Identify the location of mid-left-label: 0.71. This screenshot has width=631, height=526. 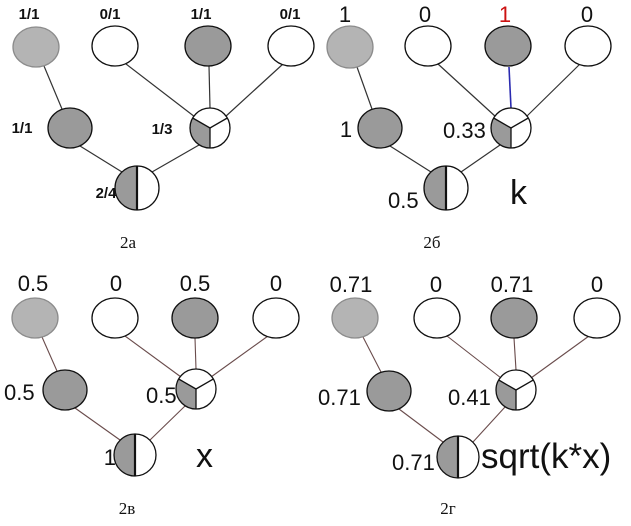
(339, 397).